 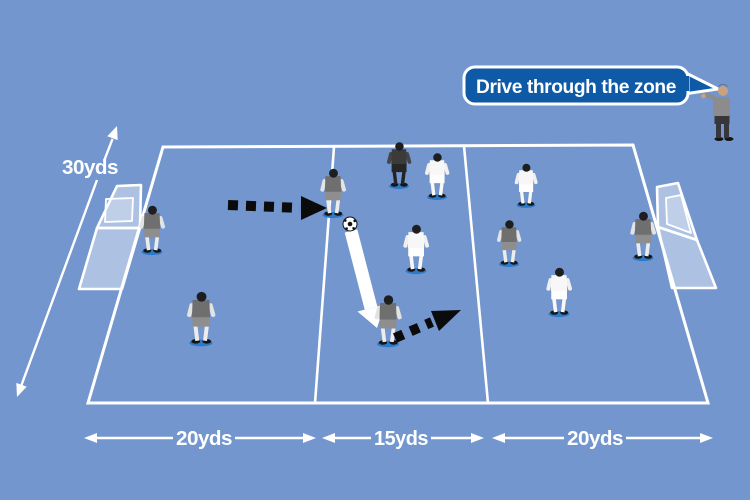 I want to click on mid-zone-white-player-top, so click(x=437, y=176).